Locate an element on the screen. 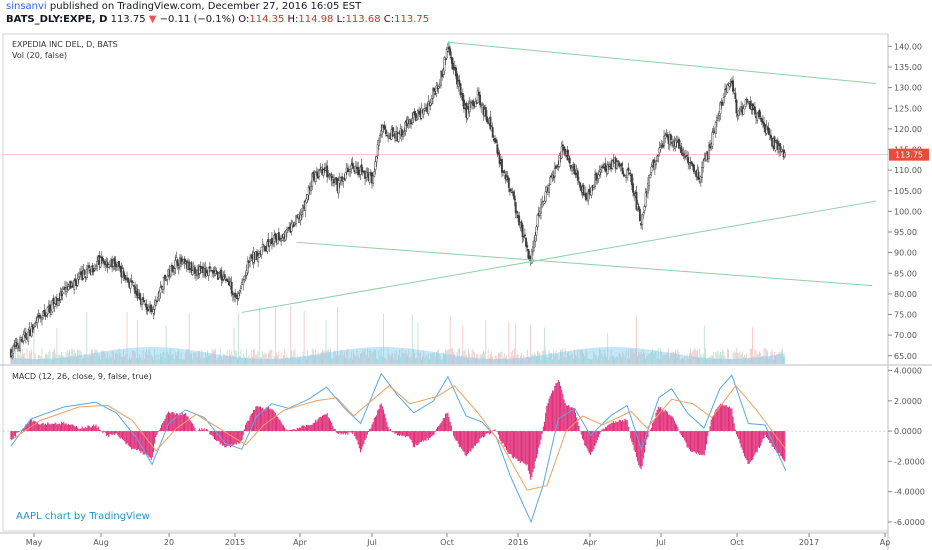  volume-bars is located at coordinates (398, 334).